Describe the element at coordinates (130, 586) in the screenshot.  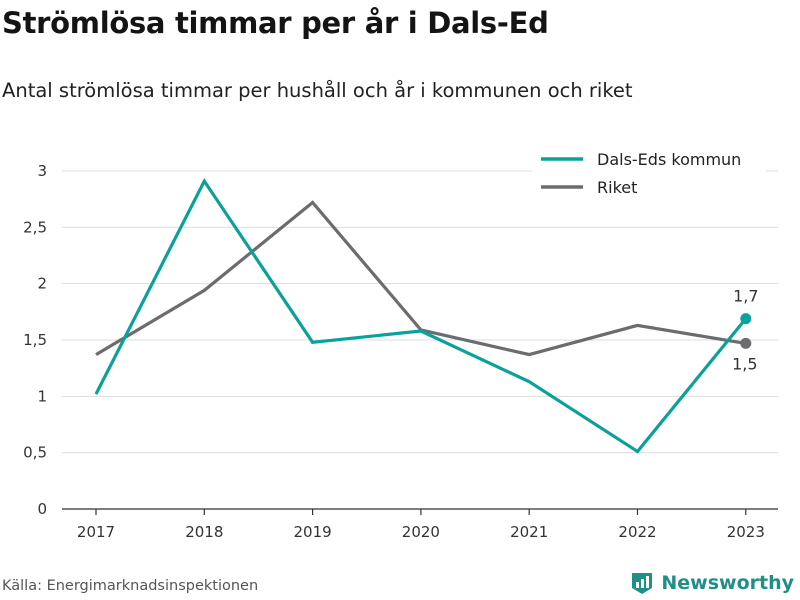
I see `source-note: Källa: Energimarknadsinspektionen` at that location.